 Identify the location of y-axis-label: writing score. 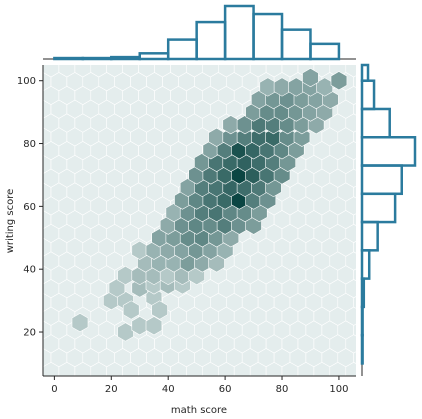
(10, 221).